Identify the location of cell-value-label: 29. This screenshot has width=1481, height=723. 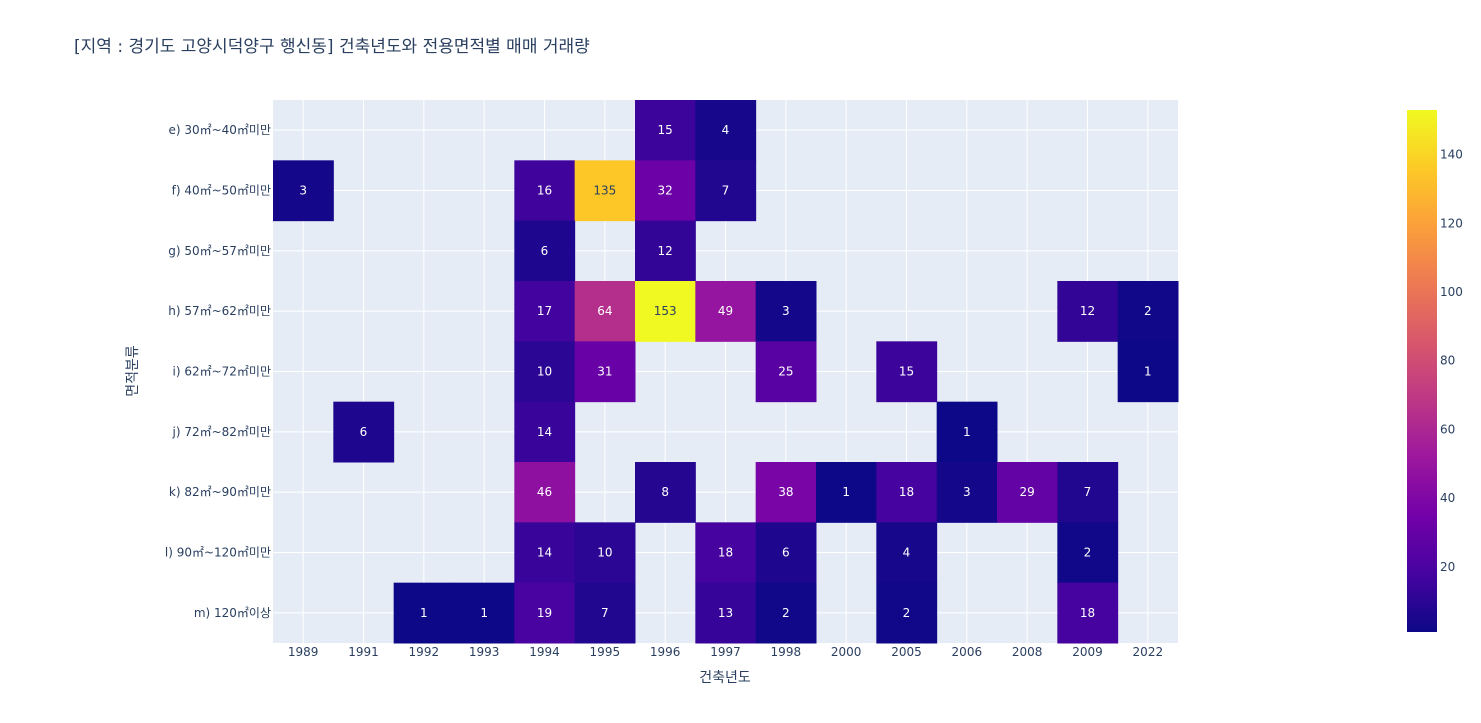
(1027, 492).